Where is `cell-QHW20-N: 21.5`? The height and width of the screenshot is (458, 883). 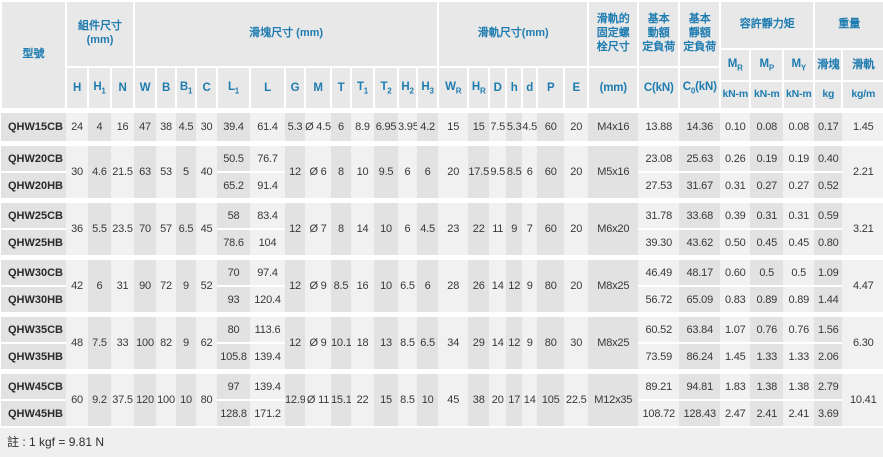 cell-QHW20-N: 21.5 is located at coordinates (123, 172).